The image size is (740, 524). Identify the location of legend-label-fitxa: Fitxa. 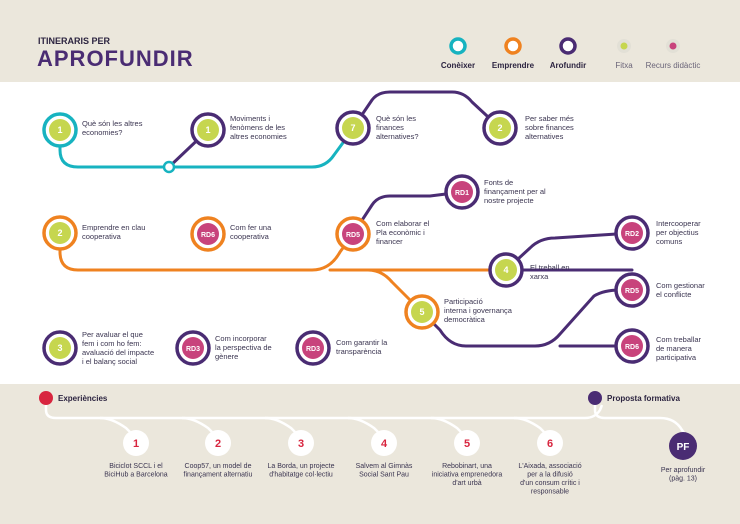
(624, 65).